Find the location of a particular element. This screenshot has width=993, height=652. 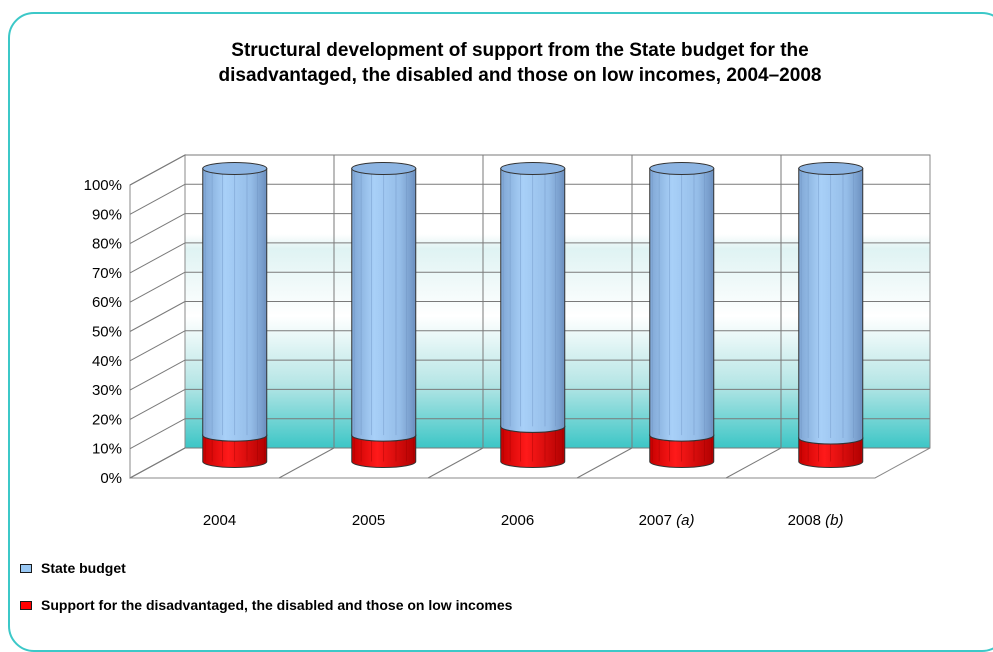

y-tick-label: 10% is located at coordinates (107, 449).